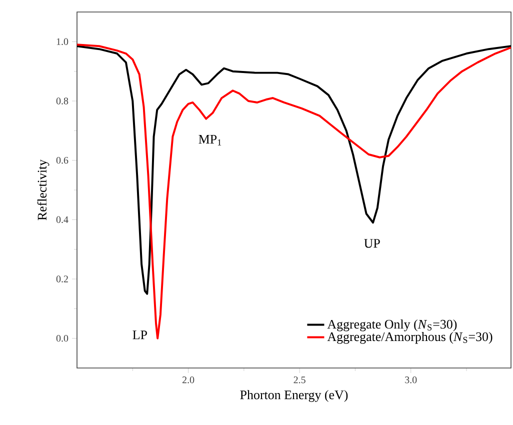  Describe the element at coordinates (43, 189) in the screenshot. I see `y-axis-title: Reflectivity` at that location.